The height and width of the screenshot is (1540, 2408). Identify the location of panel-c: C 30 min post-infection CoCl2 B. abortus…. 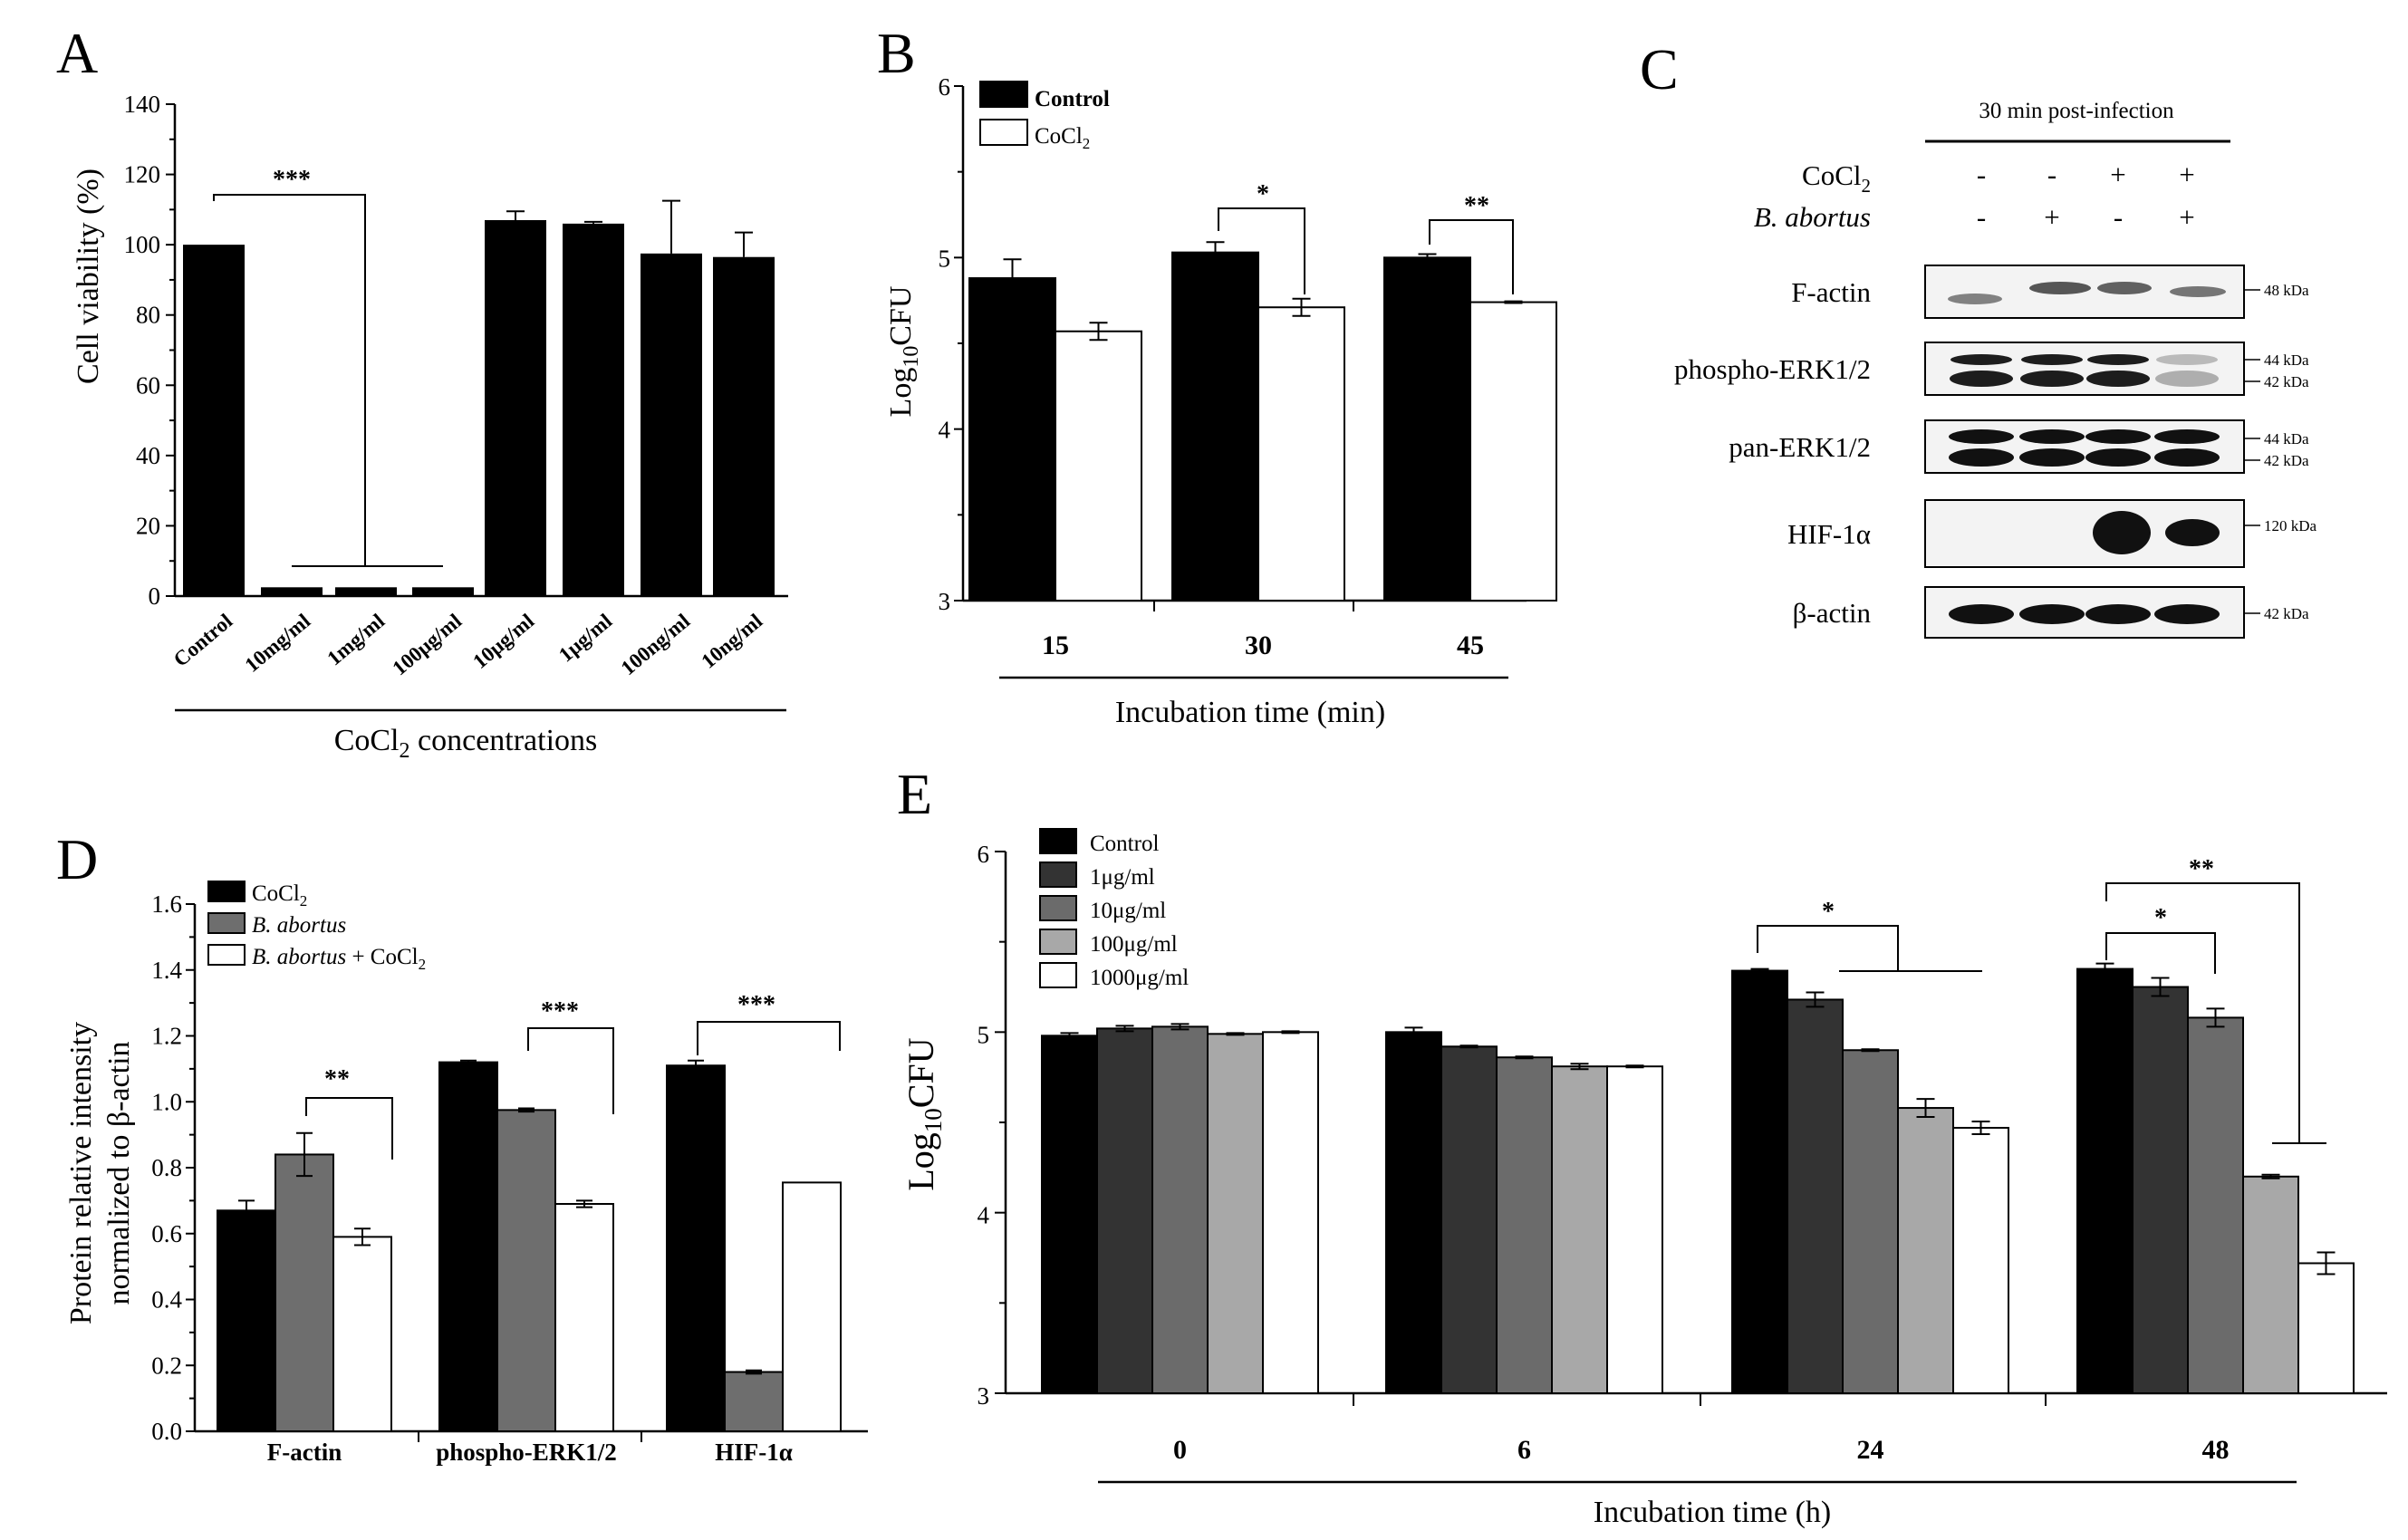
(1978, 338).